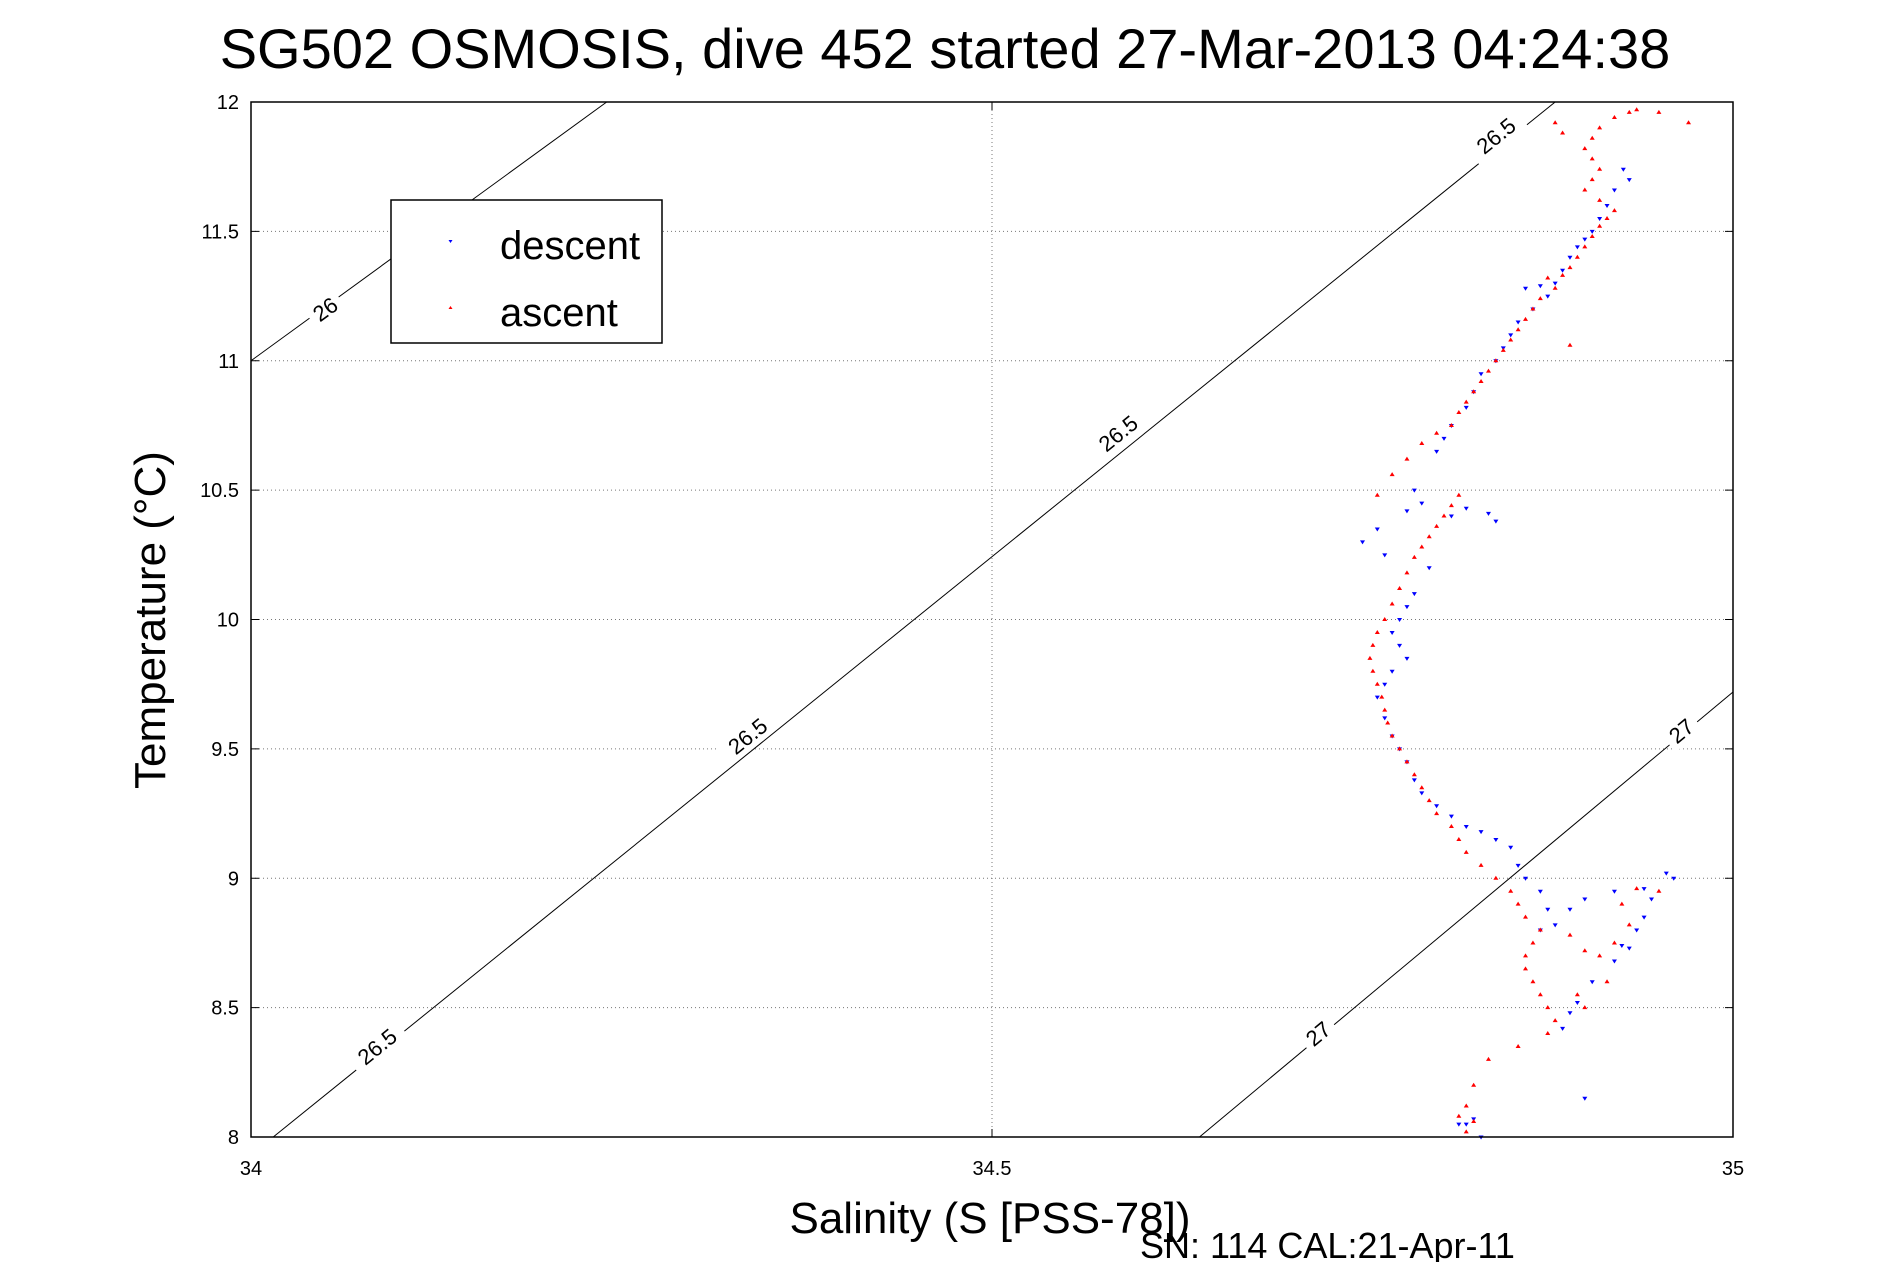 The width and height of the screenshot is (1891, 1262). Describe the element at coordinates (747, 736) in the screenshot. I see `contour-label-bg` at that location.